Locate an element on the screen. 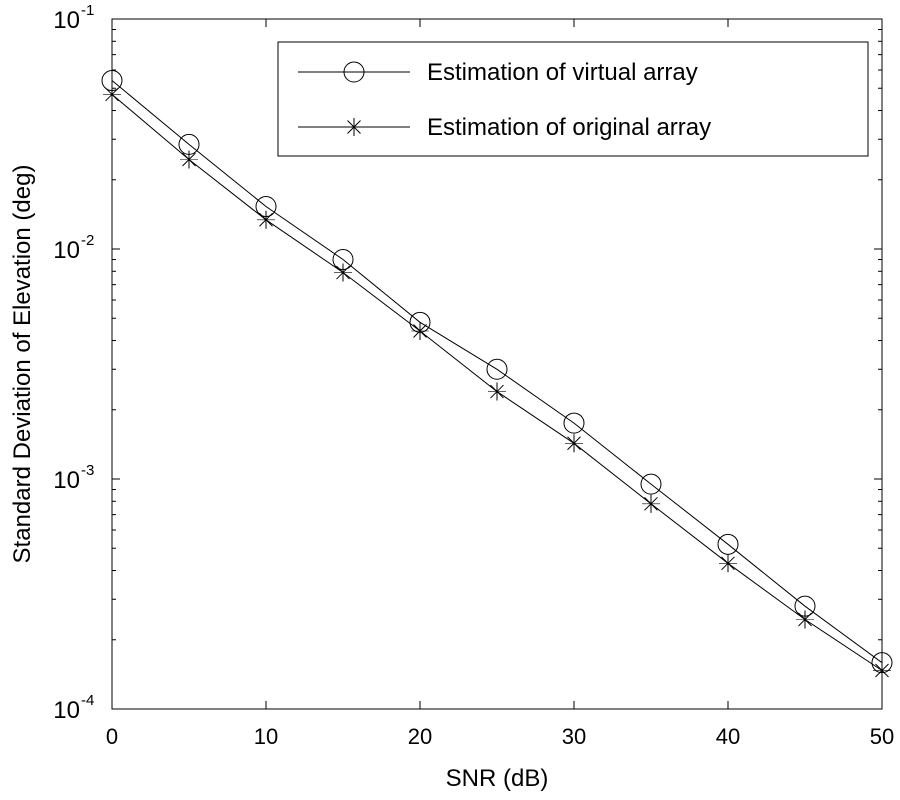  legend-entry: Estimation of original array is located at coordinates (504, 127).